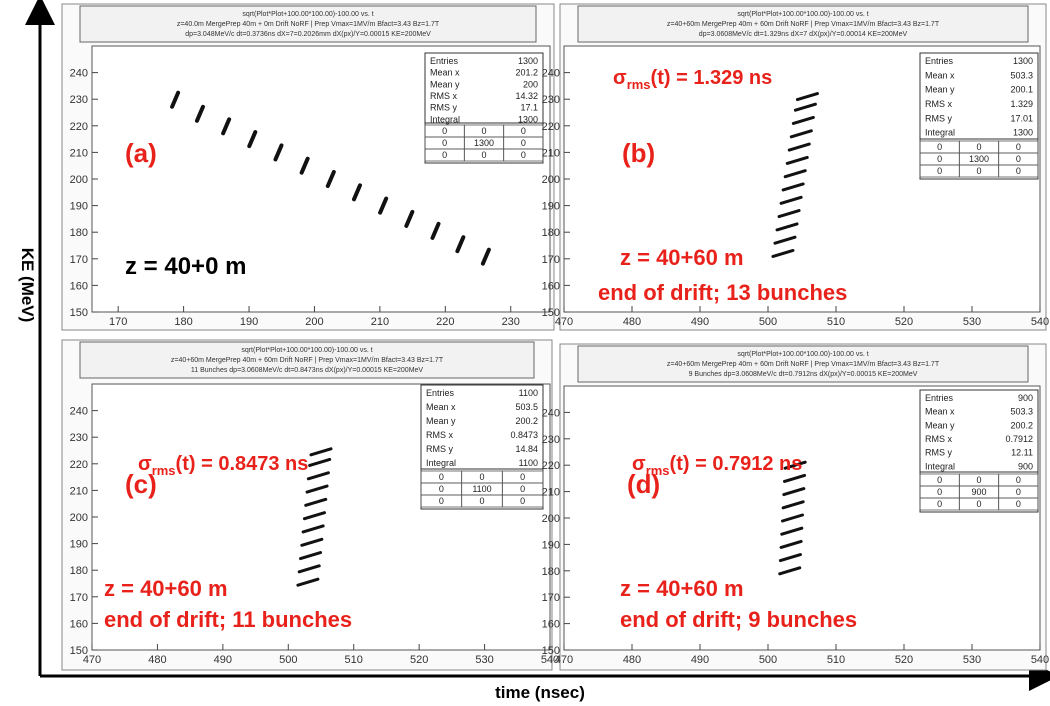  What do you see at coordinates (939, 439) in the screenshot?
I see `stats-label: RMS x` at bounding box center [939, 439].